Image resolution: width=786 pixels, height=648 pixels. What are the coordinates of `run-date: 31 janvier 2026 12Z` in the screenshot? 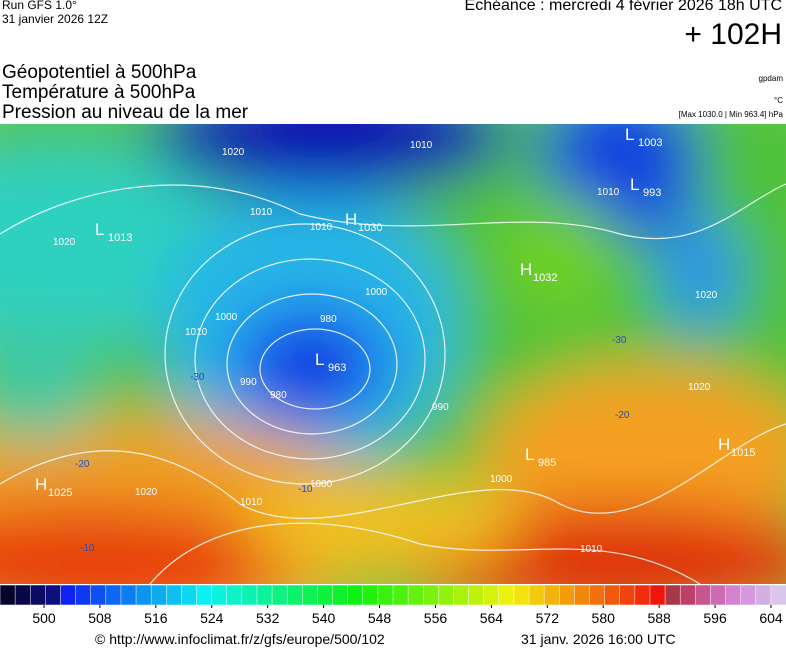 It's located at (55, 19).